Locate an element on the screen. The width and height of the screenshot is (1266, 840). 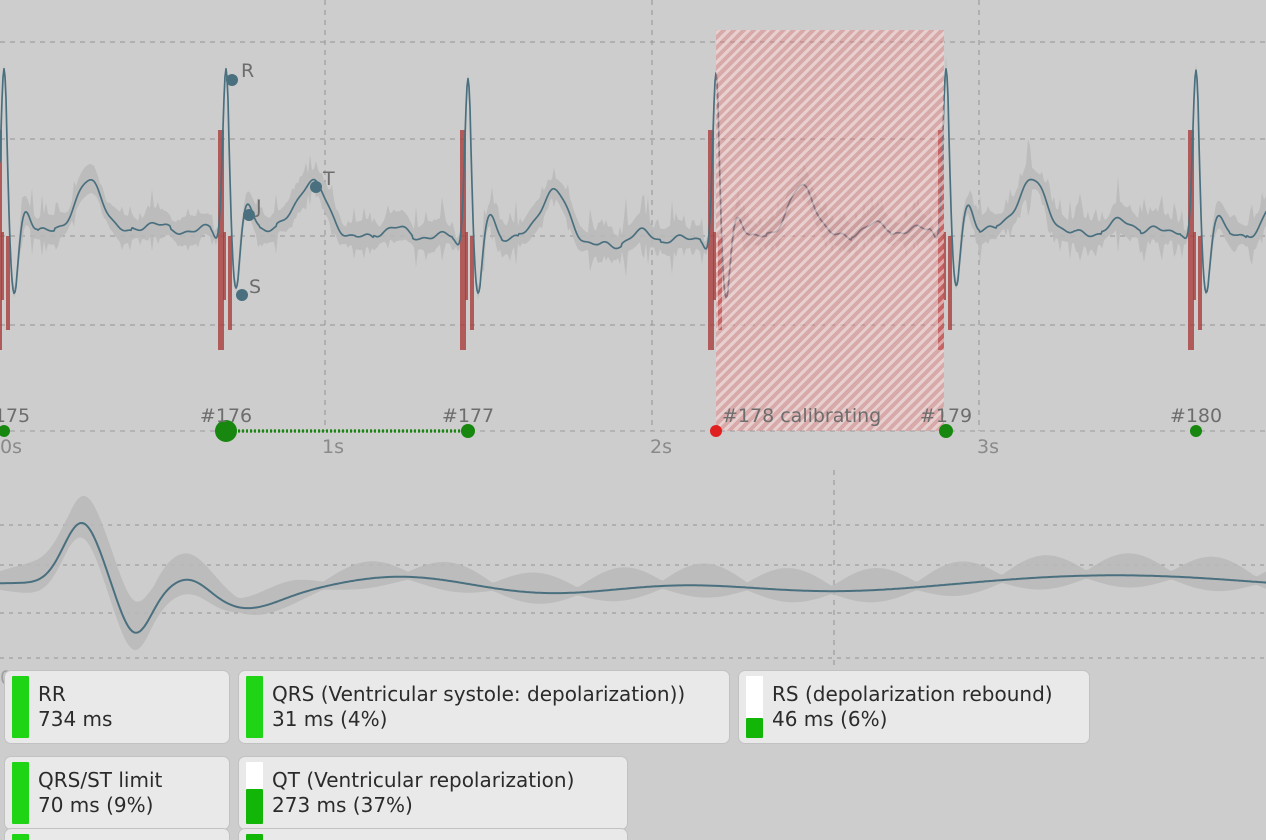
metric-value: 46 ms (6%) is located at coordinates (830, 719).